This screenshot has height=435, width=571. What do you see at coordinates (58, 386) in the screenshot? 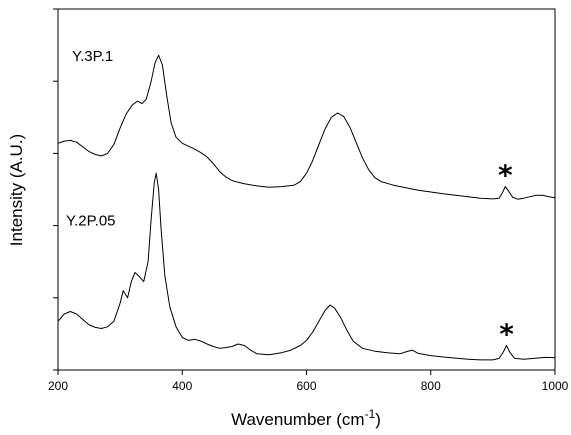
I see `x-tick-label-200: 200` at bounding box center [58, 386].